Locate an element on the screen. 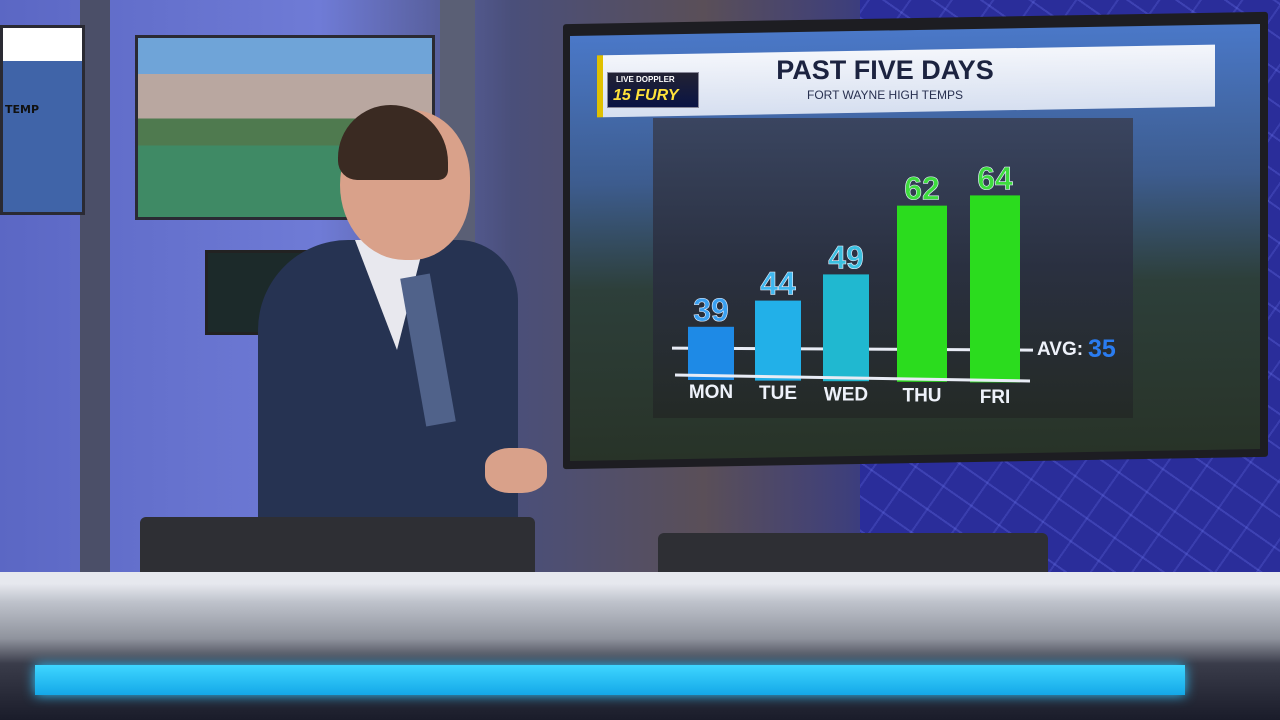 Image resolution: width=1280 pixels, height=720 pixels. monitor-label: TEMP is located at coordinates (22, 109).